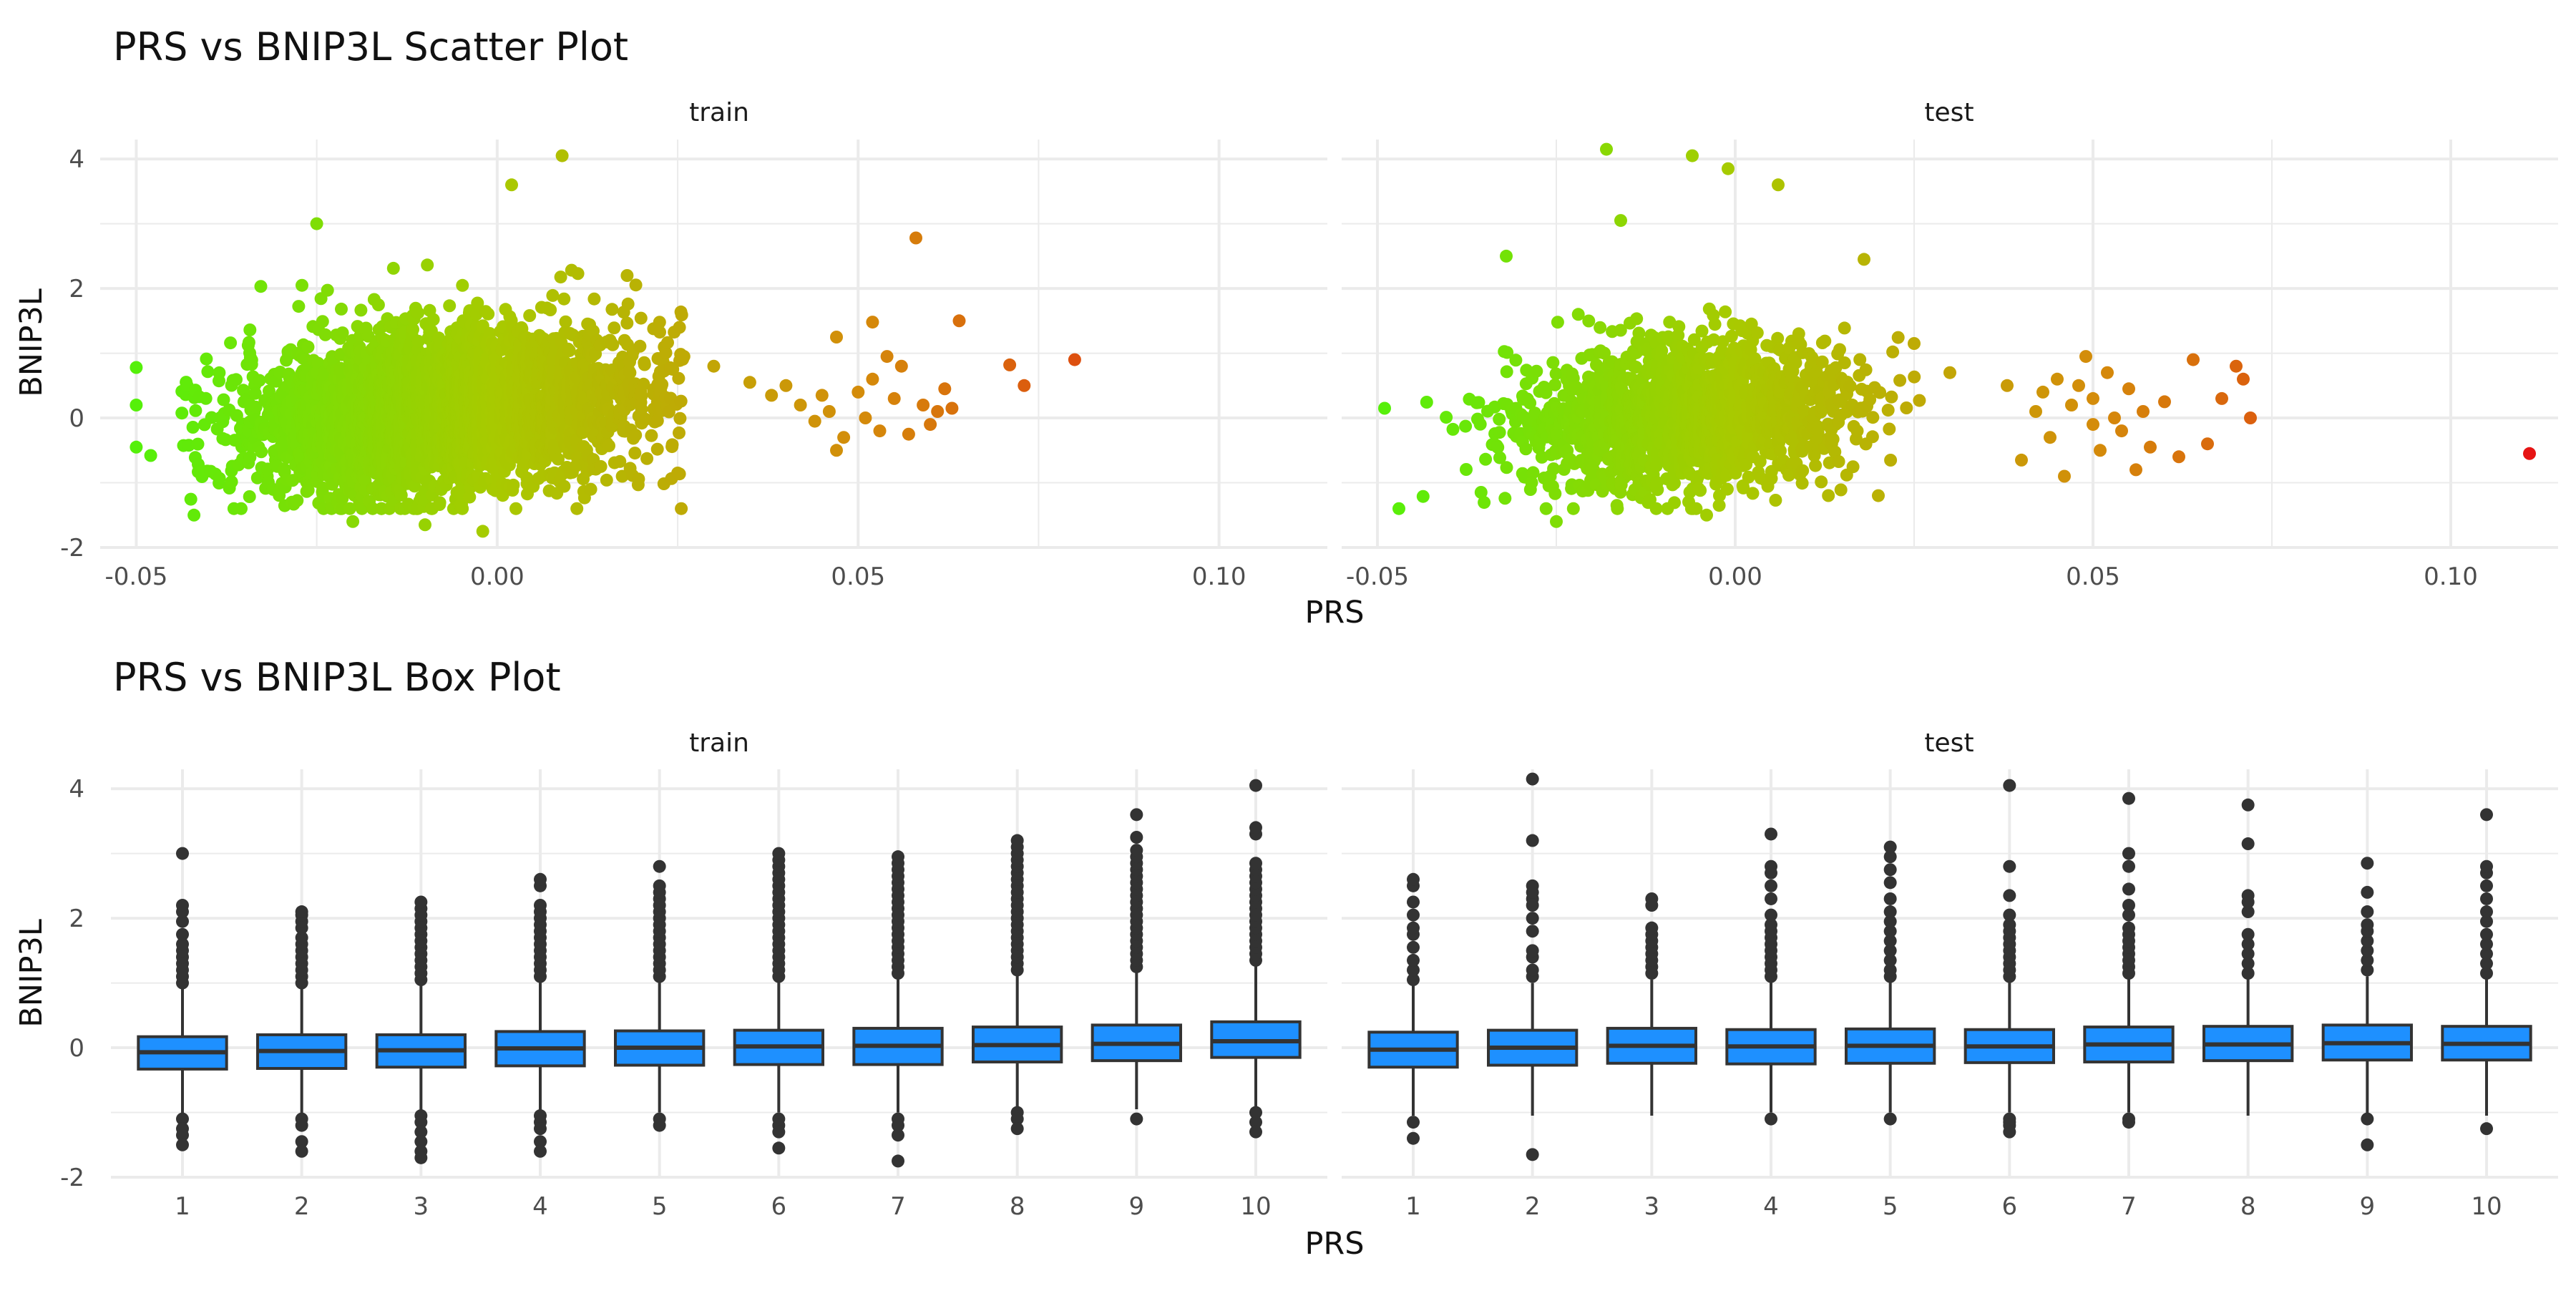 The width and height of the screenshot is (2576, 1291). Describe the element at coordinates (31, 342) in the screenshot. I see `scatter-y-axis-label: BNIP3L` at that location.